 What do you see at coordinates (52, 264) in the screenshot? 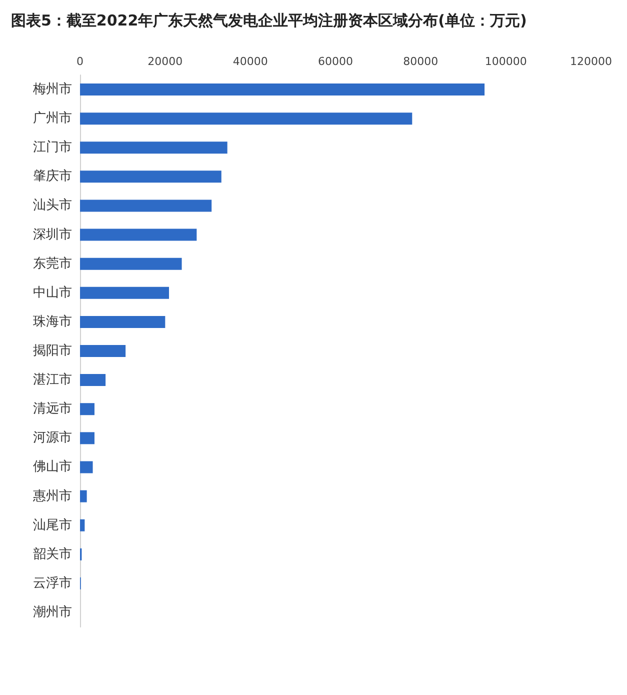
I see `y-tick-label: 东莞市` at bounding box center [52, 264].